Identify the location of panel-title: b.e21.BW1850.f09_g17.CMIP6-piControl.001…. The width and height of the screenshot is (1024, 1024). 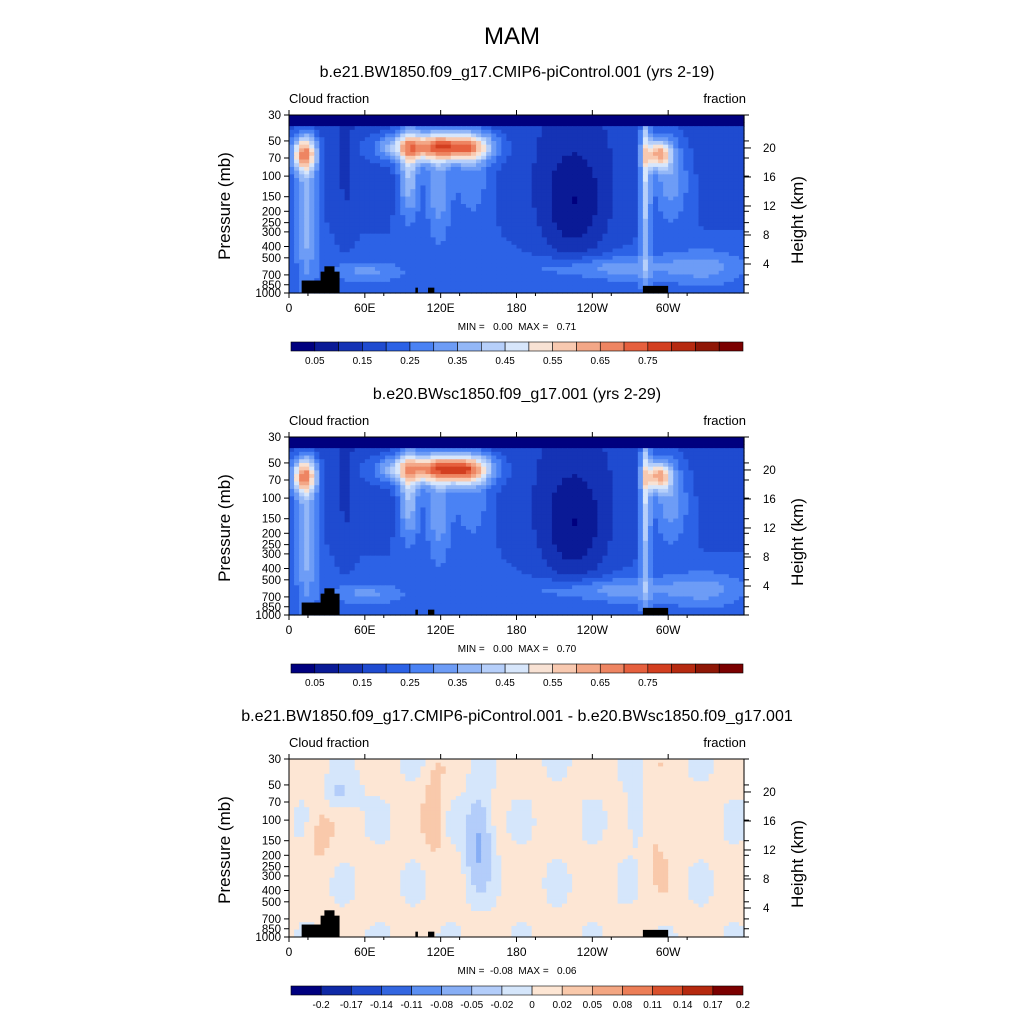
(517, 72).